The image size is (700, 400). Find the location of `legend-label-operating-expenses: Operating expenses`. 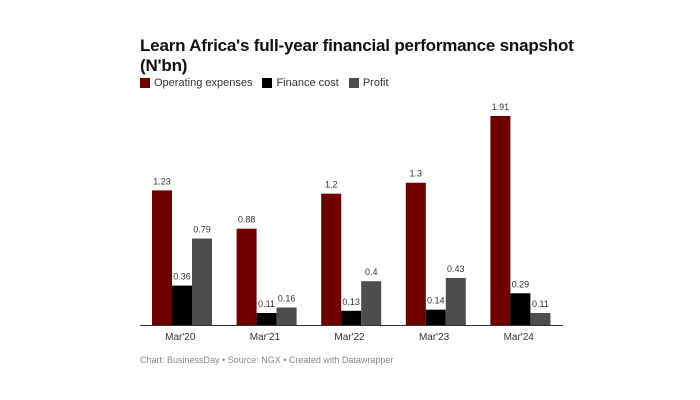

legend-label-operating-expenses: Operating expenses is located at coordinates (203, 83).